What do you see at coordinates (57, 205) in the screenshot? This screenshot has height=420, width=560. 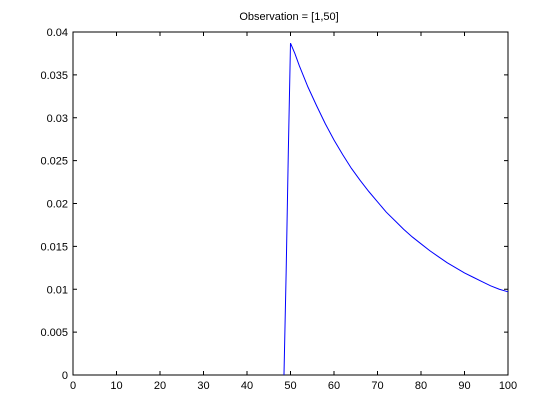 I see `y-tick-label: 0.02` at bounding box center [57, 205].